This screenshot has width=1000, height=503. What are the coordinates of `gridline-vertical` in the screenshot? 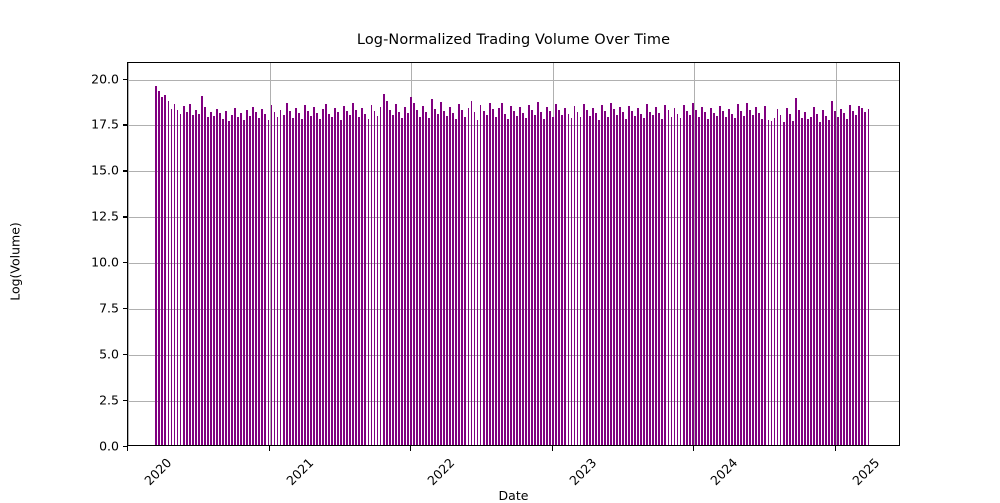 It's located at (836, 254).